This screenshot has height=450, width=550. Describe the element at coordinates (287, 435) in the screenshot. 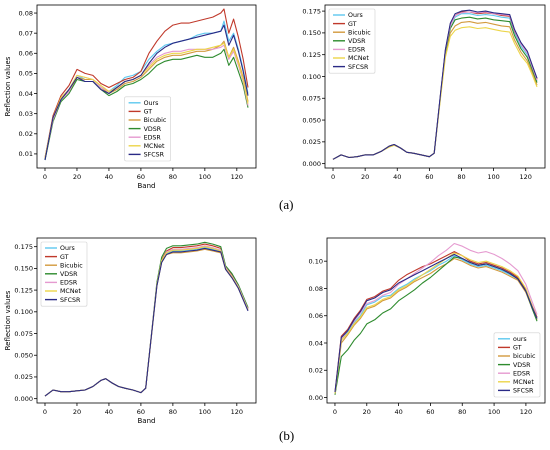

I see `panel-label-b: (b)` at that location.